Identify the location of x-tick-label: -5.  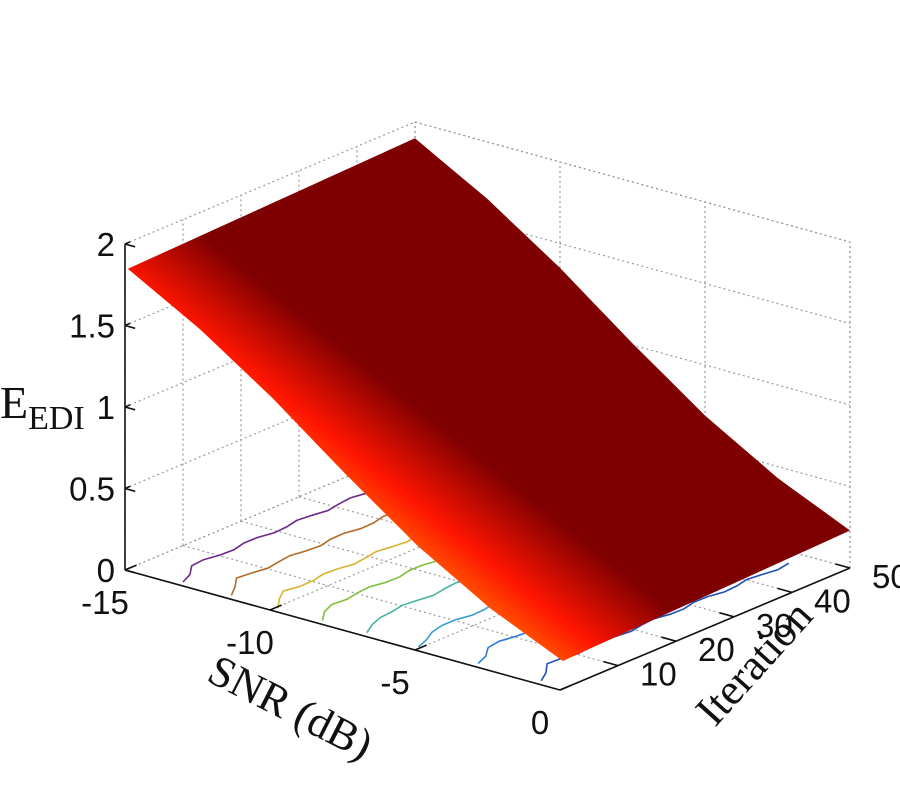
(394, 682).